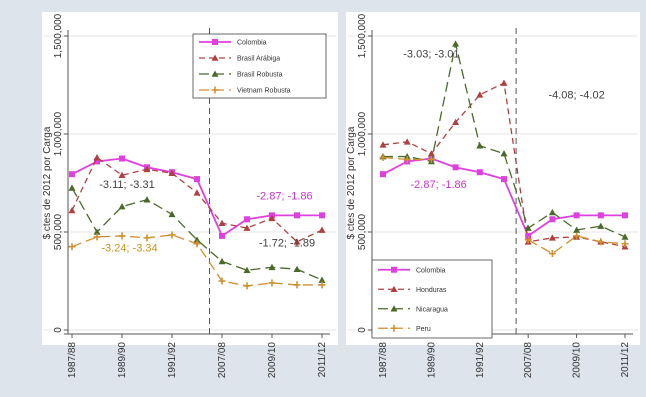  Describe the element at coordinates (362, 35) in the screenshot. I see `y-tick-label: 1,500,000` at that location.